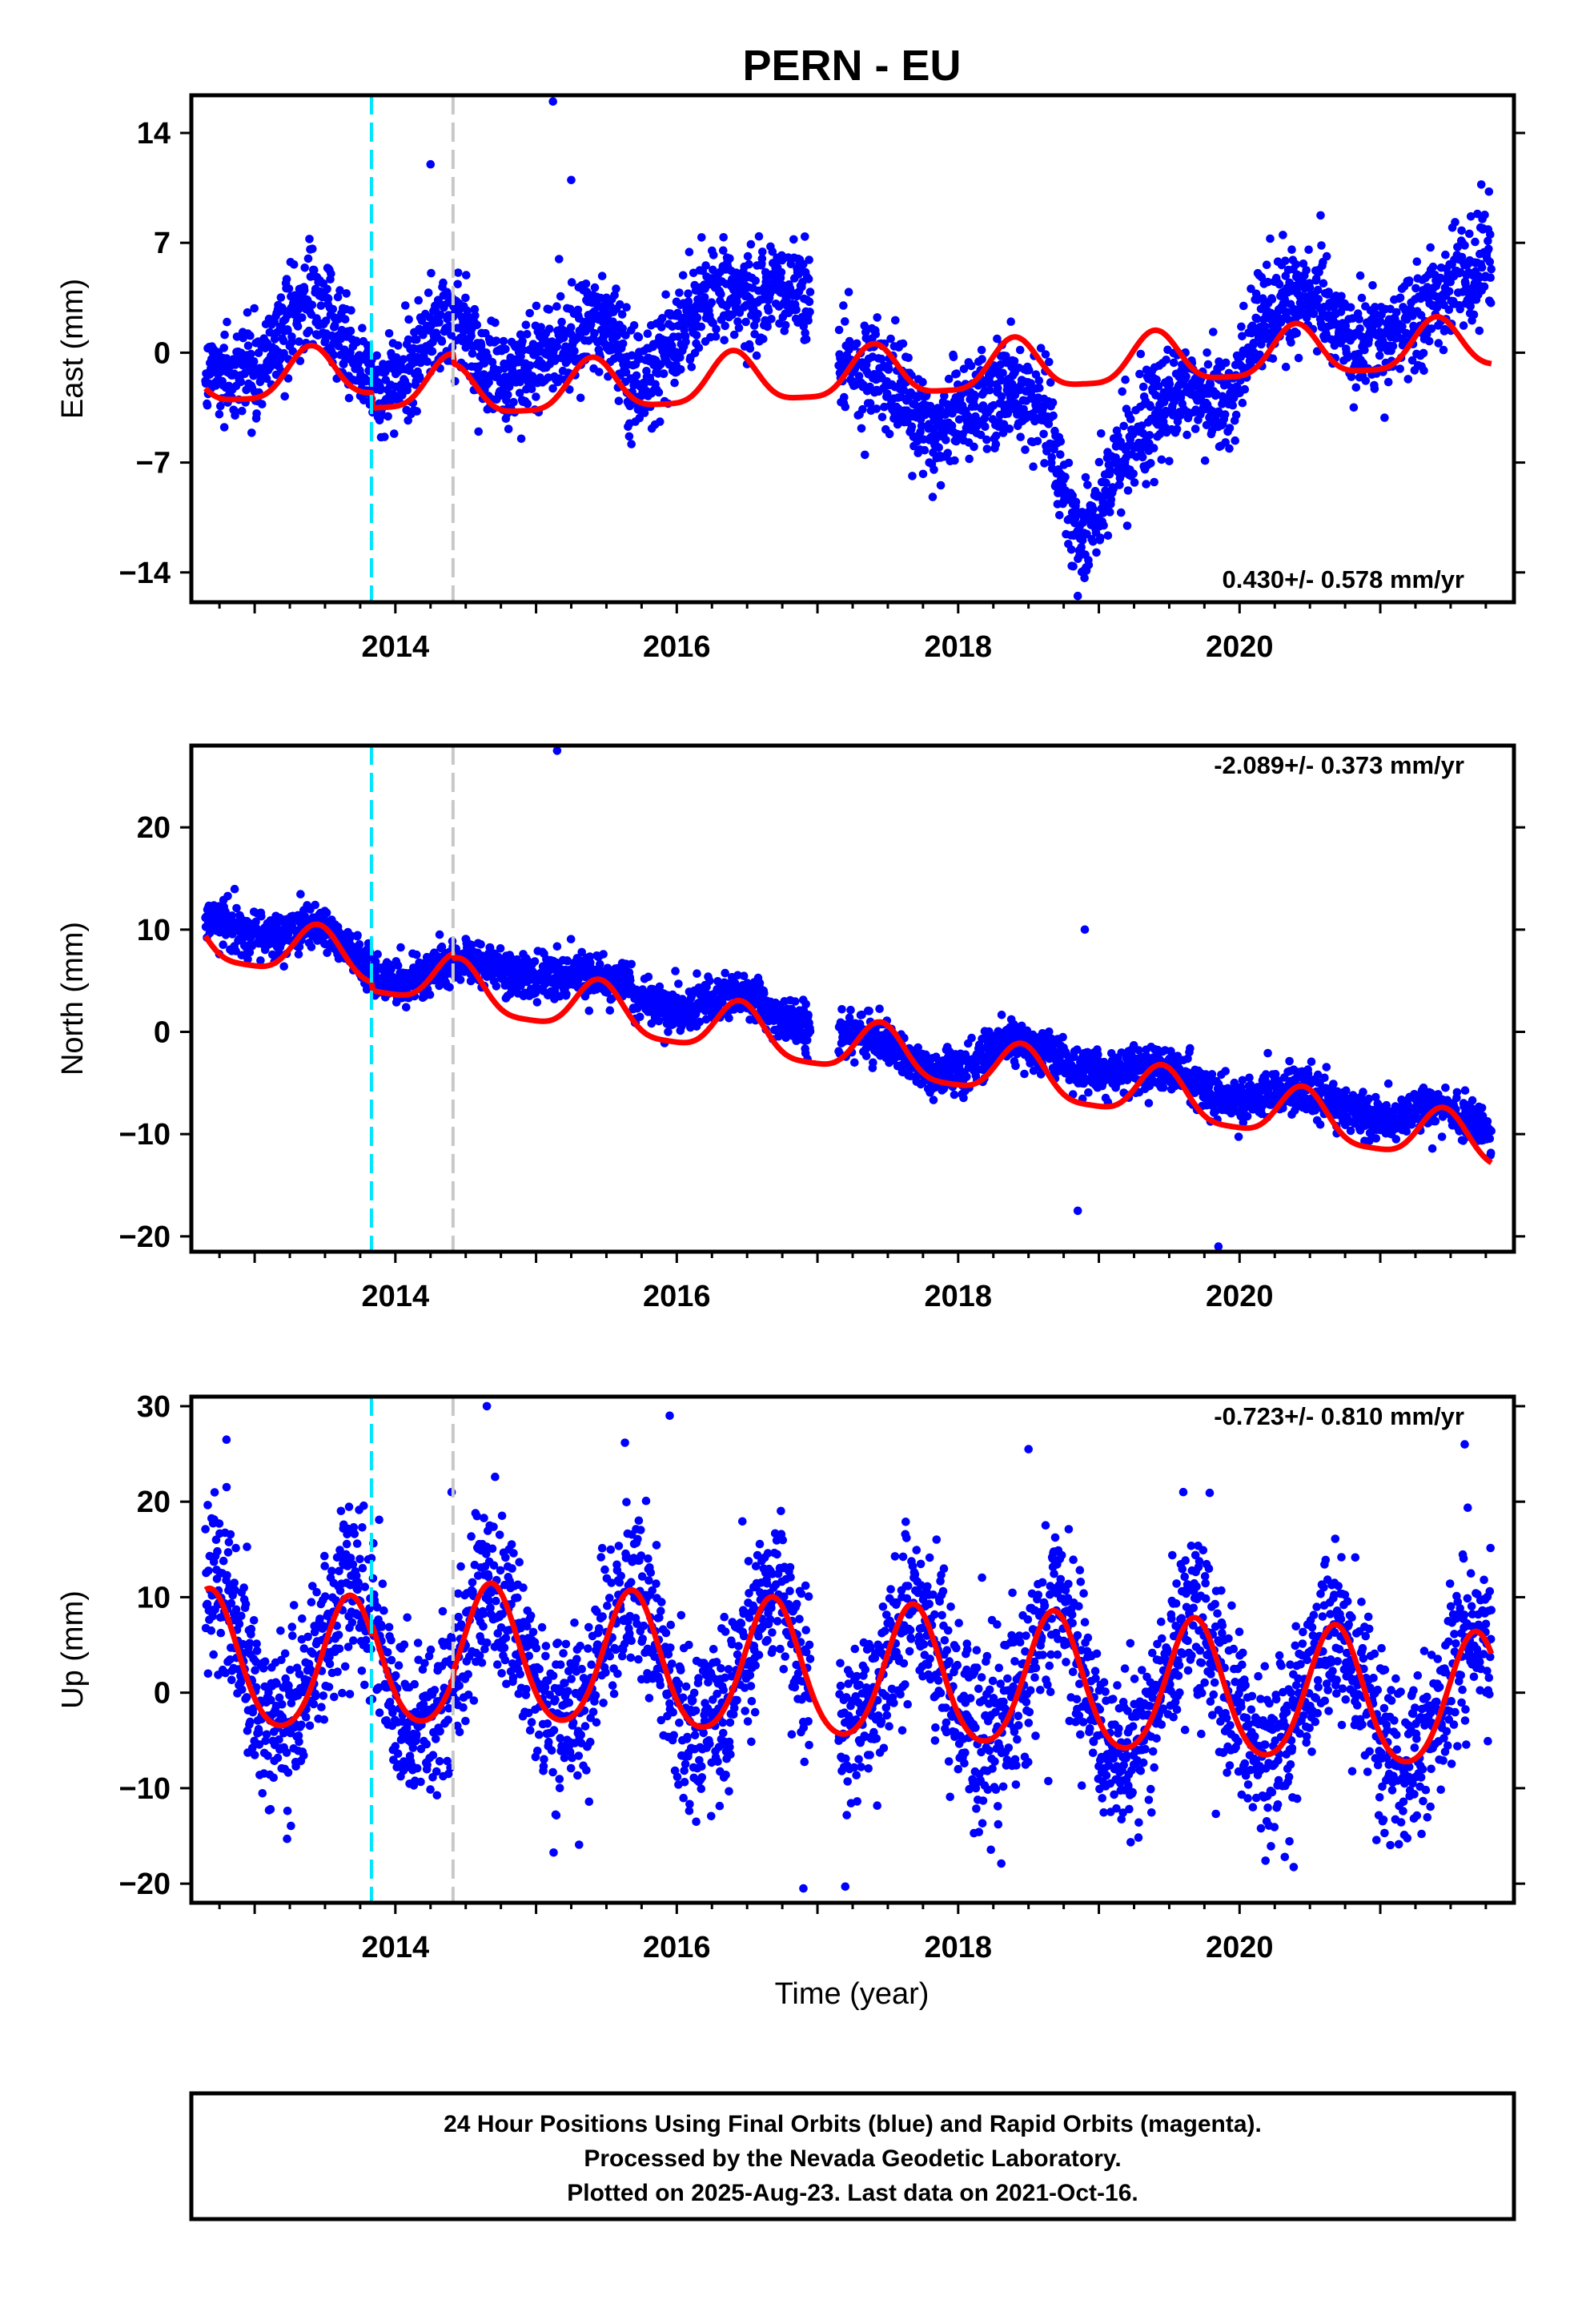 The image size is (1582, 2324). I want to click on east-model-line, so click(848, 364).